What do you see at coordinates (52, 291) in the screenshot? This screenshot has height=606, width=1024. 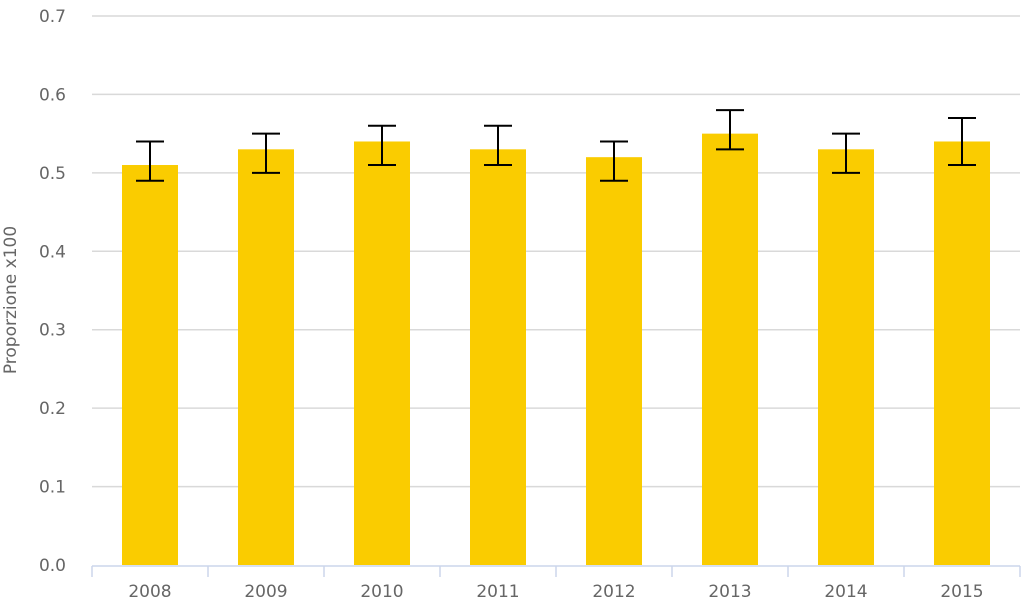 I see `y-tick-labels: 0.0 0.1 0.2 0.3 0.4 0.5 0.6 0.7` at bounding box center [52, 291].